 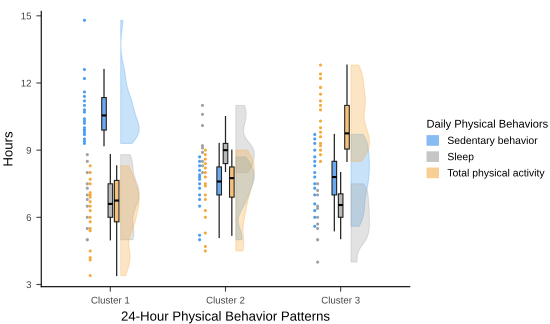 What do you see at coordinates (341, 300) in the screenshot?
I see `x-tick-label: Cluster 3` at bounding box center [341, 300].